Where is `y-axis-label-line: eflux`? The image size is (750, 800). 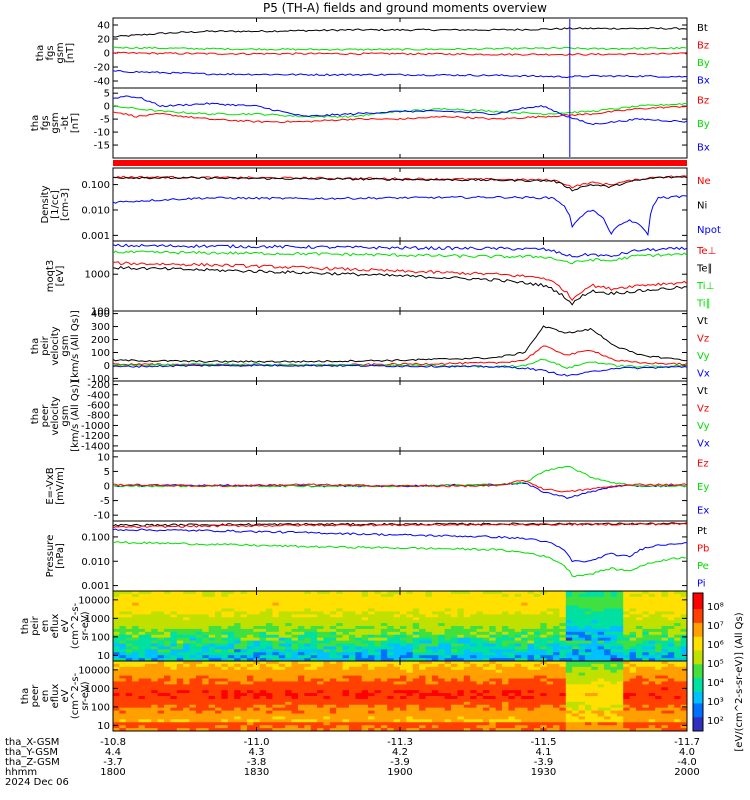
y-axis-label-line: eflux is located at coordinates (55, 626).